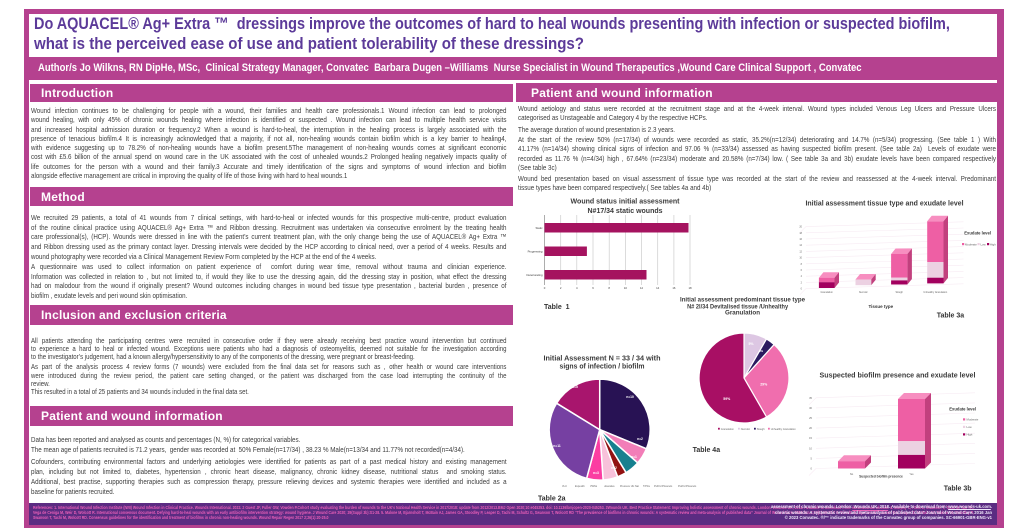 Image resolution: width=1024 pixels, height=532 pixels. What do you see at coordinates (534, 275) in the screenshot?
I see `svg-text: Deteriorating` at bounding box center [534, 275].